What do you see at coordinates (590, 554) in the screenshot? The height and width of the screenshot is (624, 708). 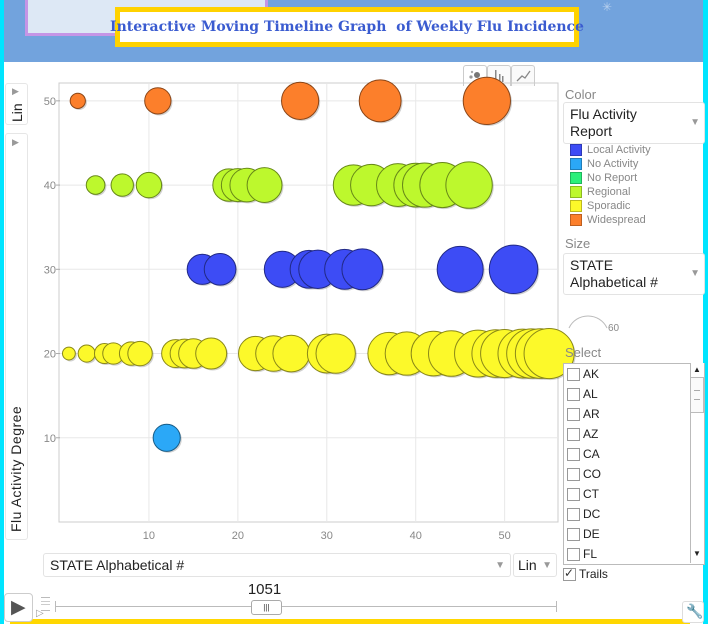 I see `state-label: FL` at bounding box center [590, 554].